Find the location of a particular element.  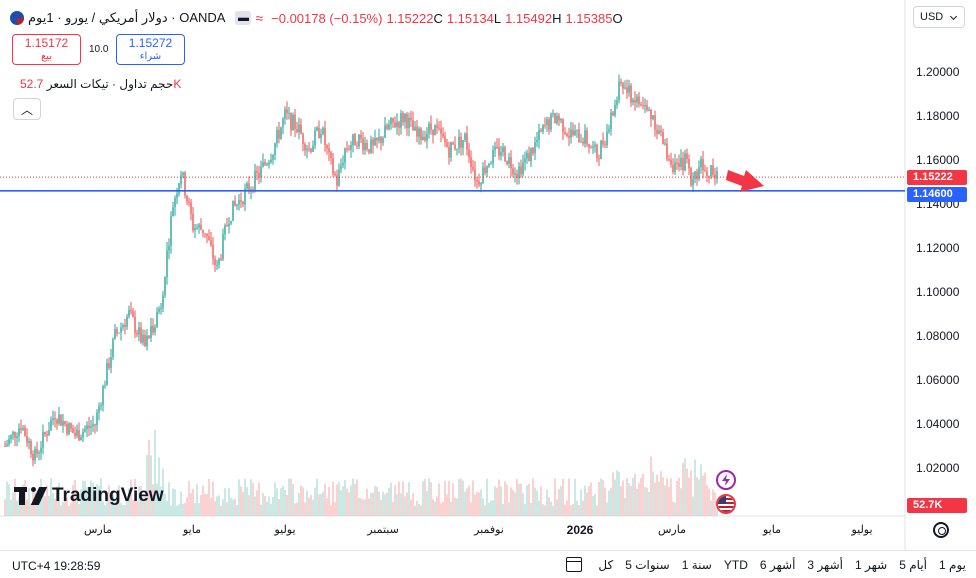

range-button-5: 3 أشهر is located at coordinates (825, 565).